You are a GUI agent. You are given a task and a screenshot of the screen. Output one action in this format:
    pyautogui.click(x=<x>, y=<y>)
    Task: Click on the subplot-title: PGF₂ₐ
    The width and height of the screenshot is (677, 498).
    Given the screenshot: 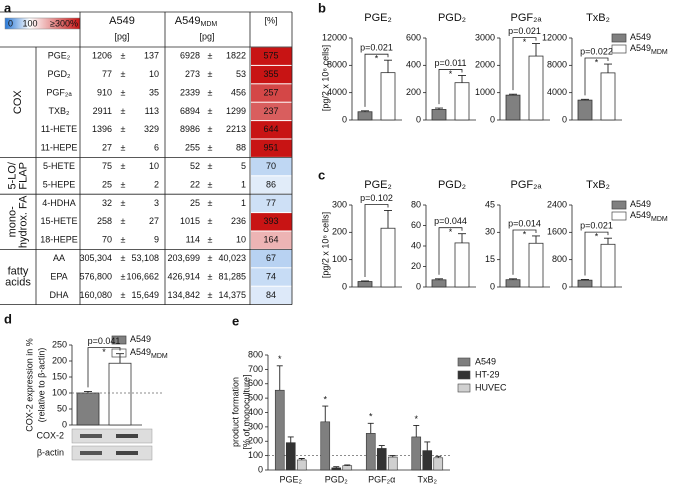 What is the action you would take?
    pyautogui.click(x=527, y=185)
    